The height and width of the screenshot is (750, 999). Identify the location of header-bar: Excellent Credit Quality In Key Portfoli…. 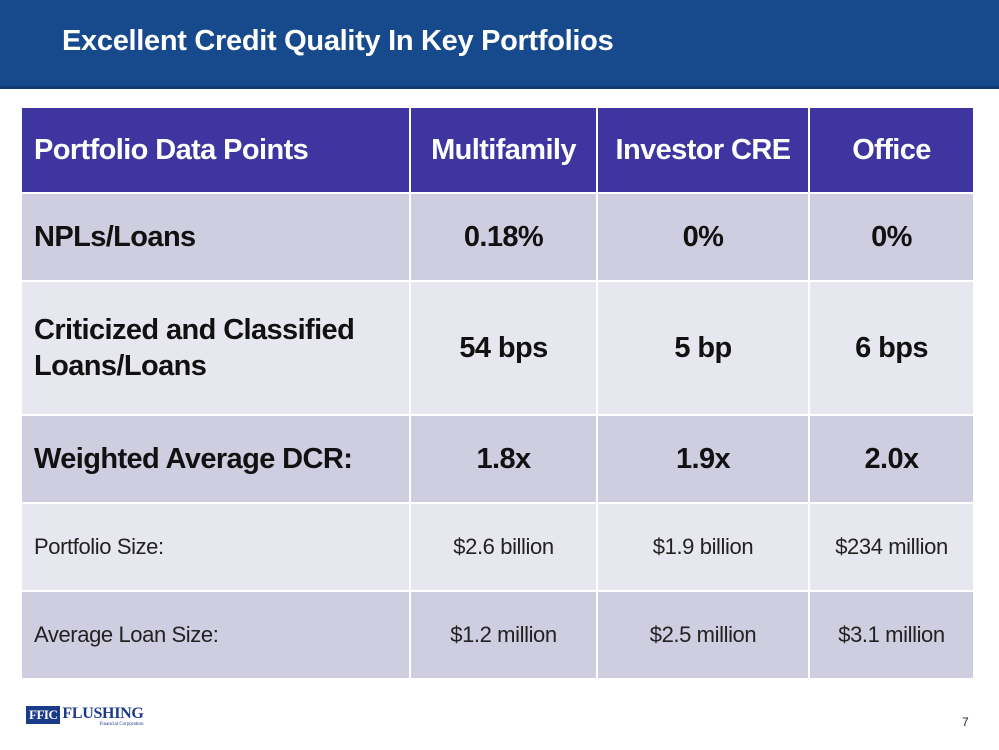
(499, 44).